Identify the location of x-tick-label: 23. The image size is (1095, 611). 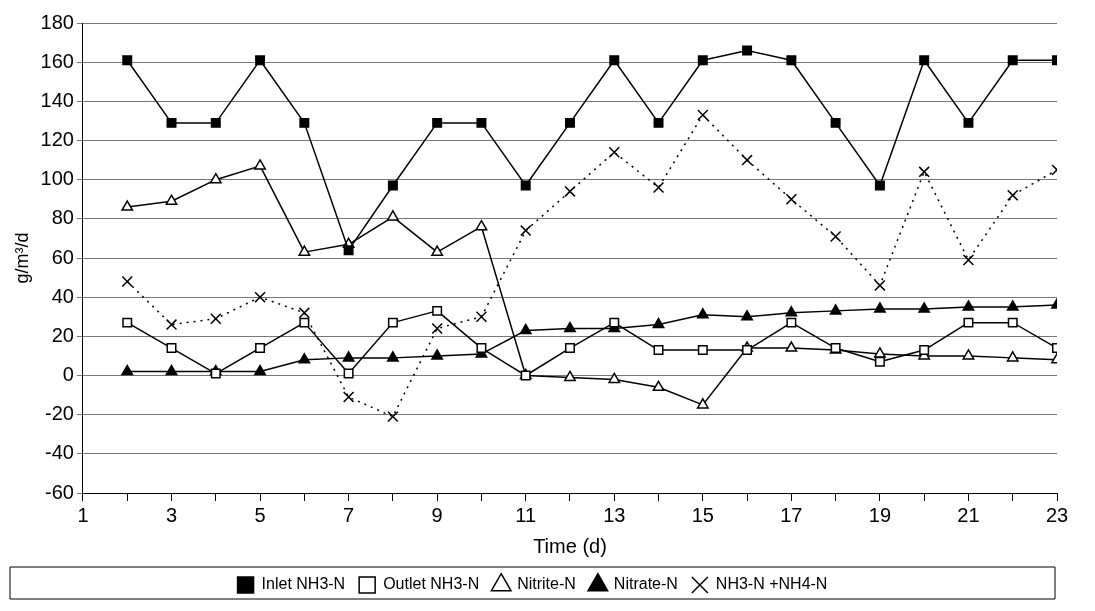
(1057, 514).